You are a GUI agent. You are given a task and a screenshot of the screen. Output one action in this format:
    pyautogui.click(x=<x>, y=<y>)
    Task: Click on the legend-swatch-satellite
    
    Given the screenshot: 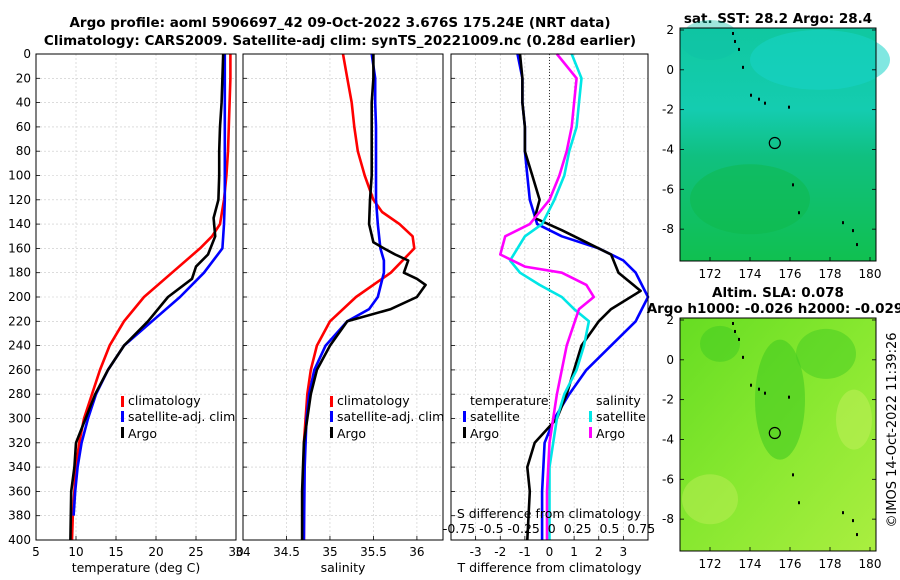 What is the action you would take?
    pyautogui.click(x=331, y=416)
    